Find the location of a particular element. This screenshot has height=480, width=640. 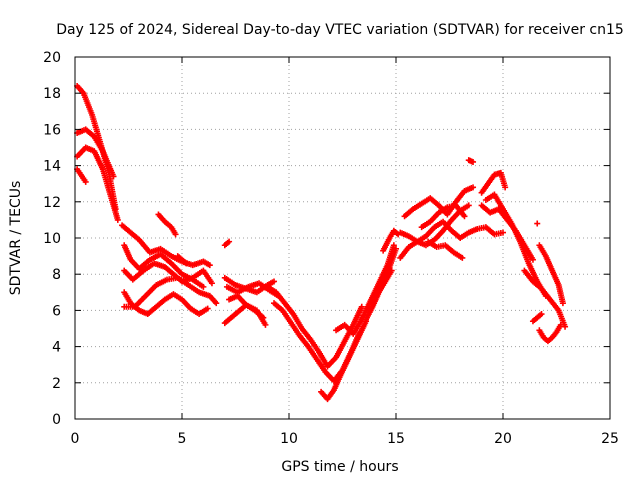

y-tick-labels: 0 2 4 6 8 10 12 14 16 18 20 is located at coordinates (52, 239).